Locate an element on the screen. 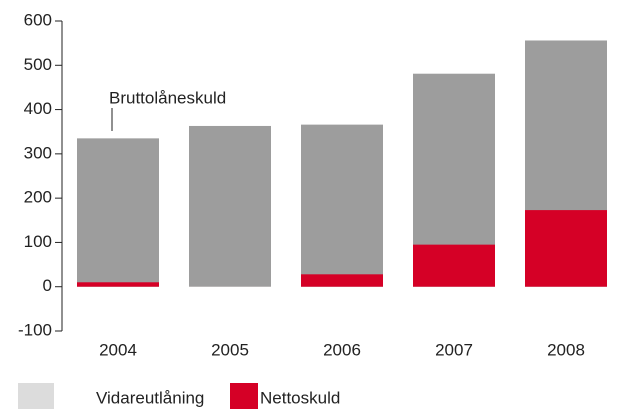 This screenshot has width=623, height=410. y-tick-label: 100 is located at coordinates (38, 241).